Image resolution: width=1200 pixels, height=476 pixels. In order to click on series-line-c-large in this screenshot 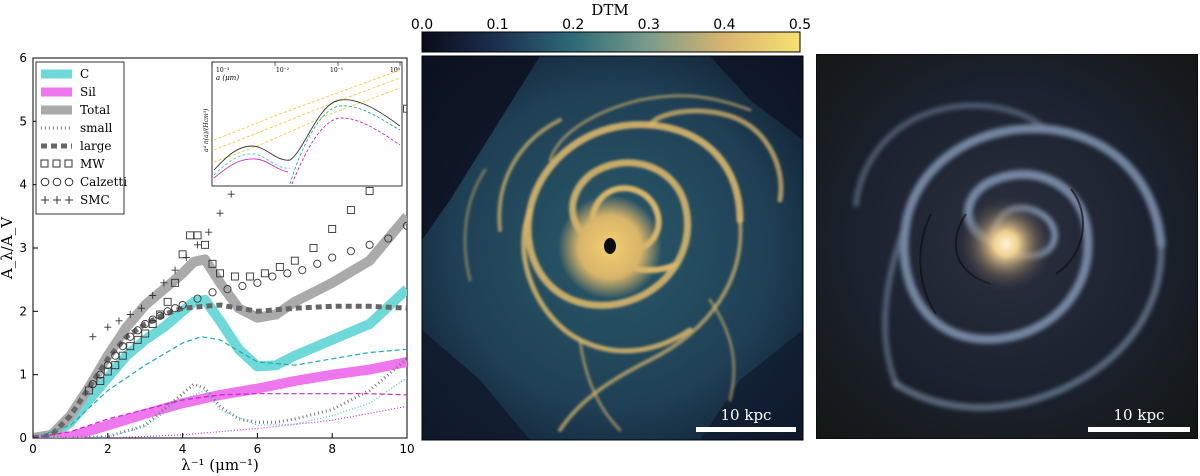, I will do `click(220, 387)`.